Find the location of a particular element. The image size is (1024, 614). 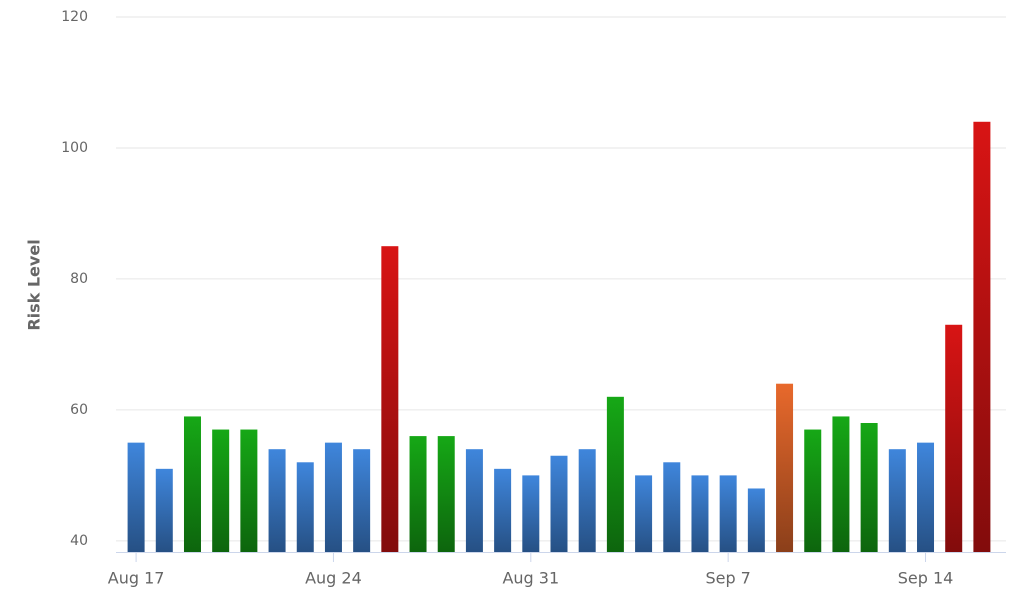

x-tick-label: Sep 7 is located at coordinates (727, 578).